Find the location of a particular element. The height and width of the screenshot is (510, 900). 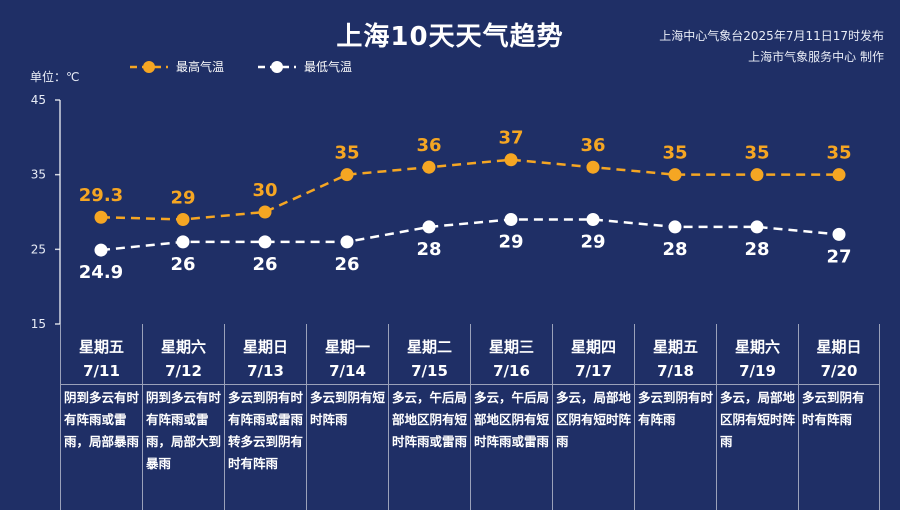

day-date: 7/18 is located at coordinates (675, 371).